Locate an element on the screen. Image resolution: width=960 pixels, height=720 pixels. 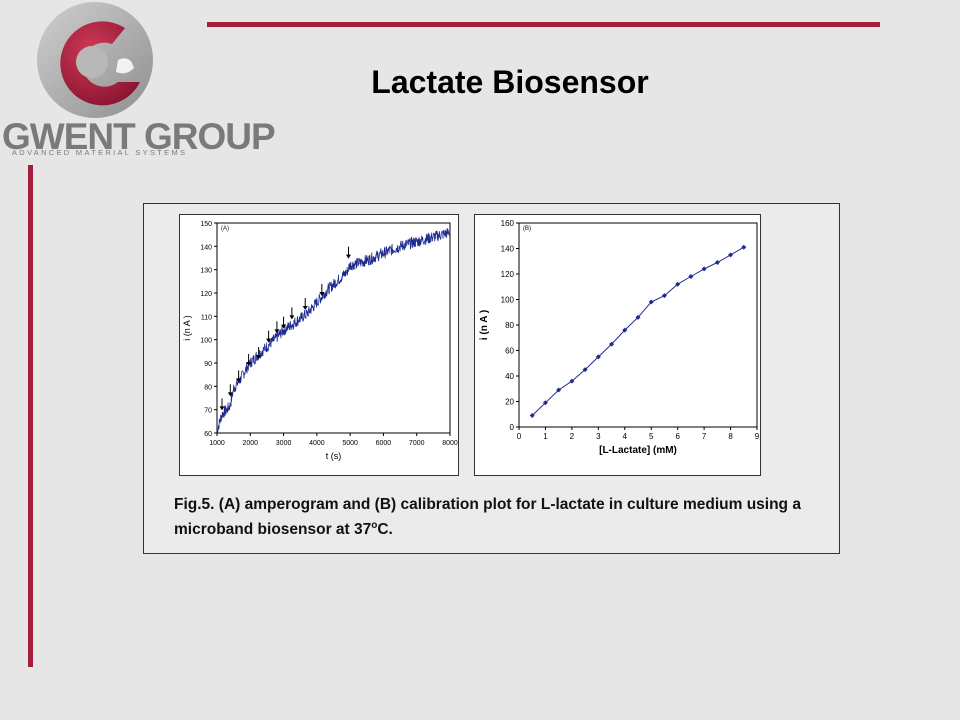
left-accent-rule is located at coordinates (30, 416).